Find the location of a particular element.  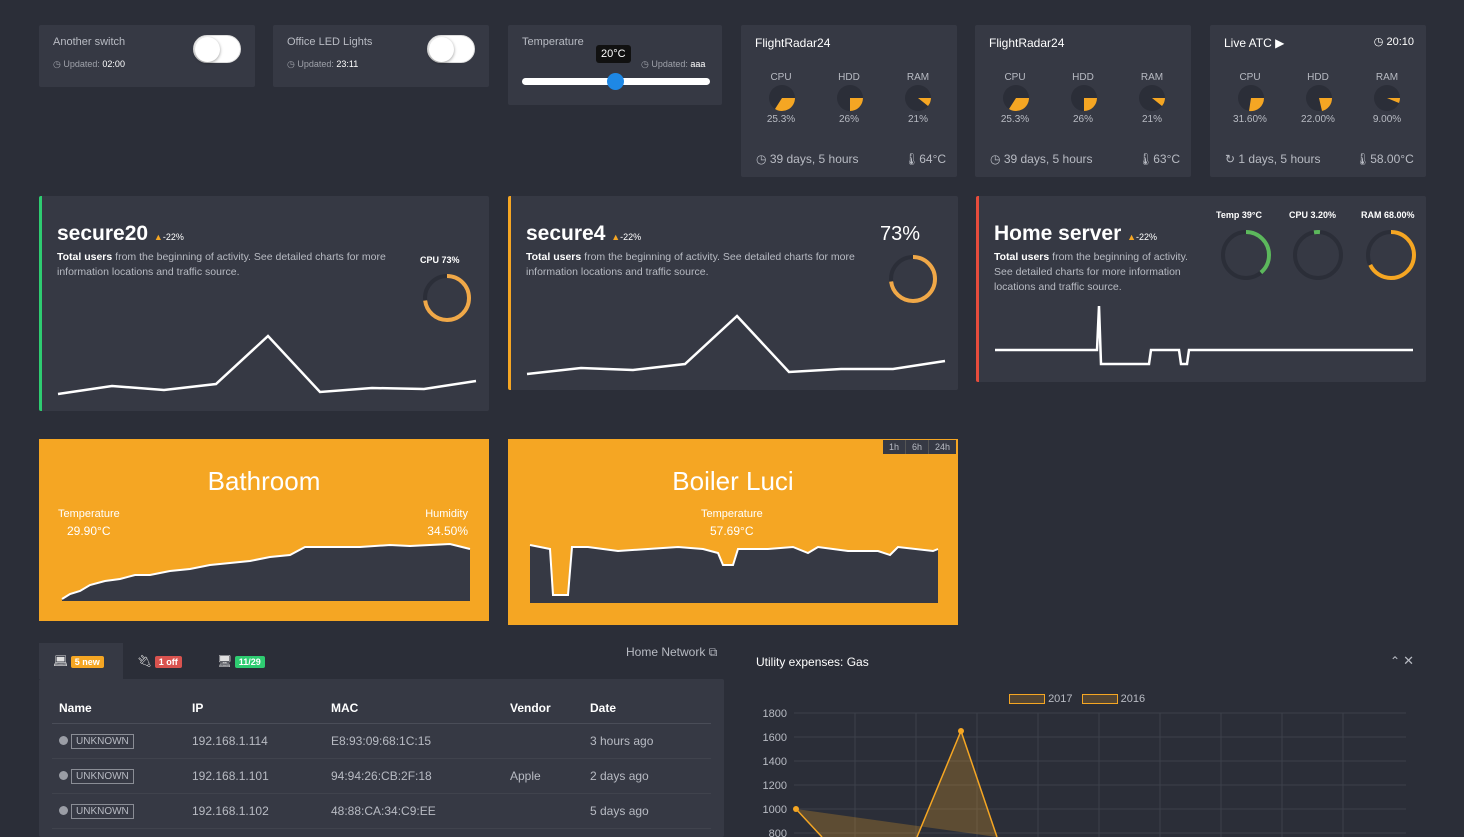

laptop-icon: 💻︎ is located at coordinates (61, 661).